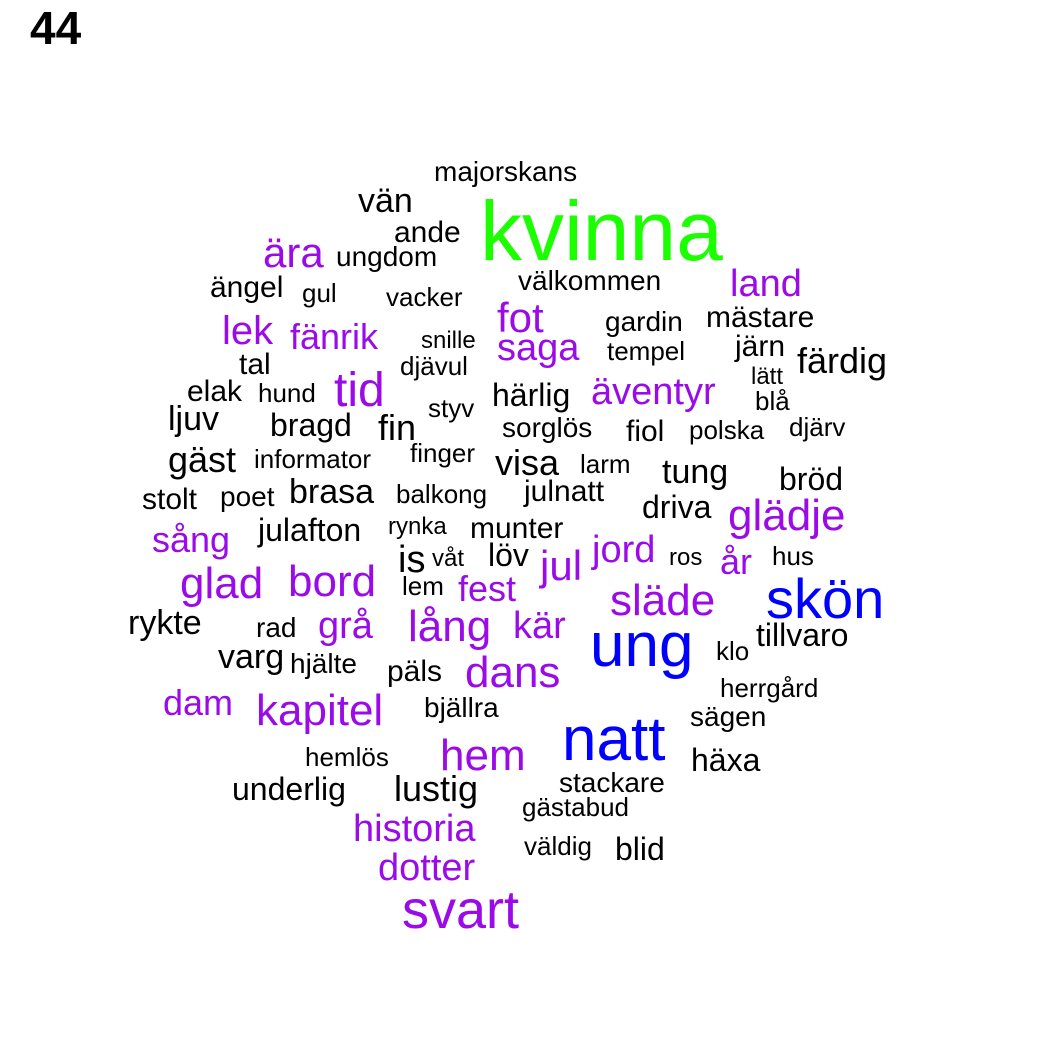 The height and width of the screenshot is (1050, 1050). Describe the element at coordinates (520, 317) in the screenshot. I see `word-15: fot` at that location.